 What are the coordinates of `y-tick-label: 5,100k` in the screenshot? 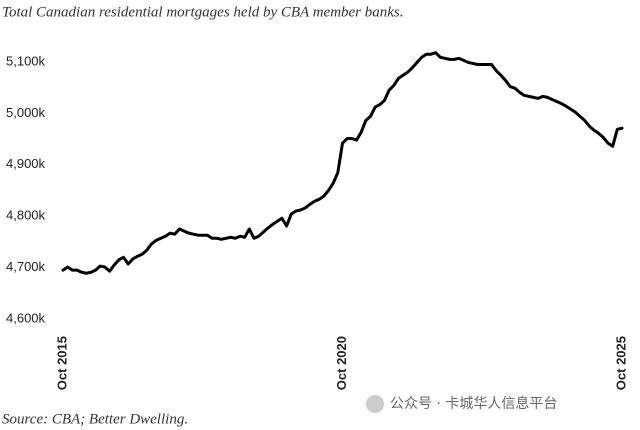 It's located at (26, 60).